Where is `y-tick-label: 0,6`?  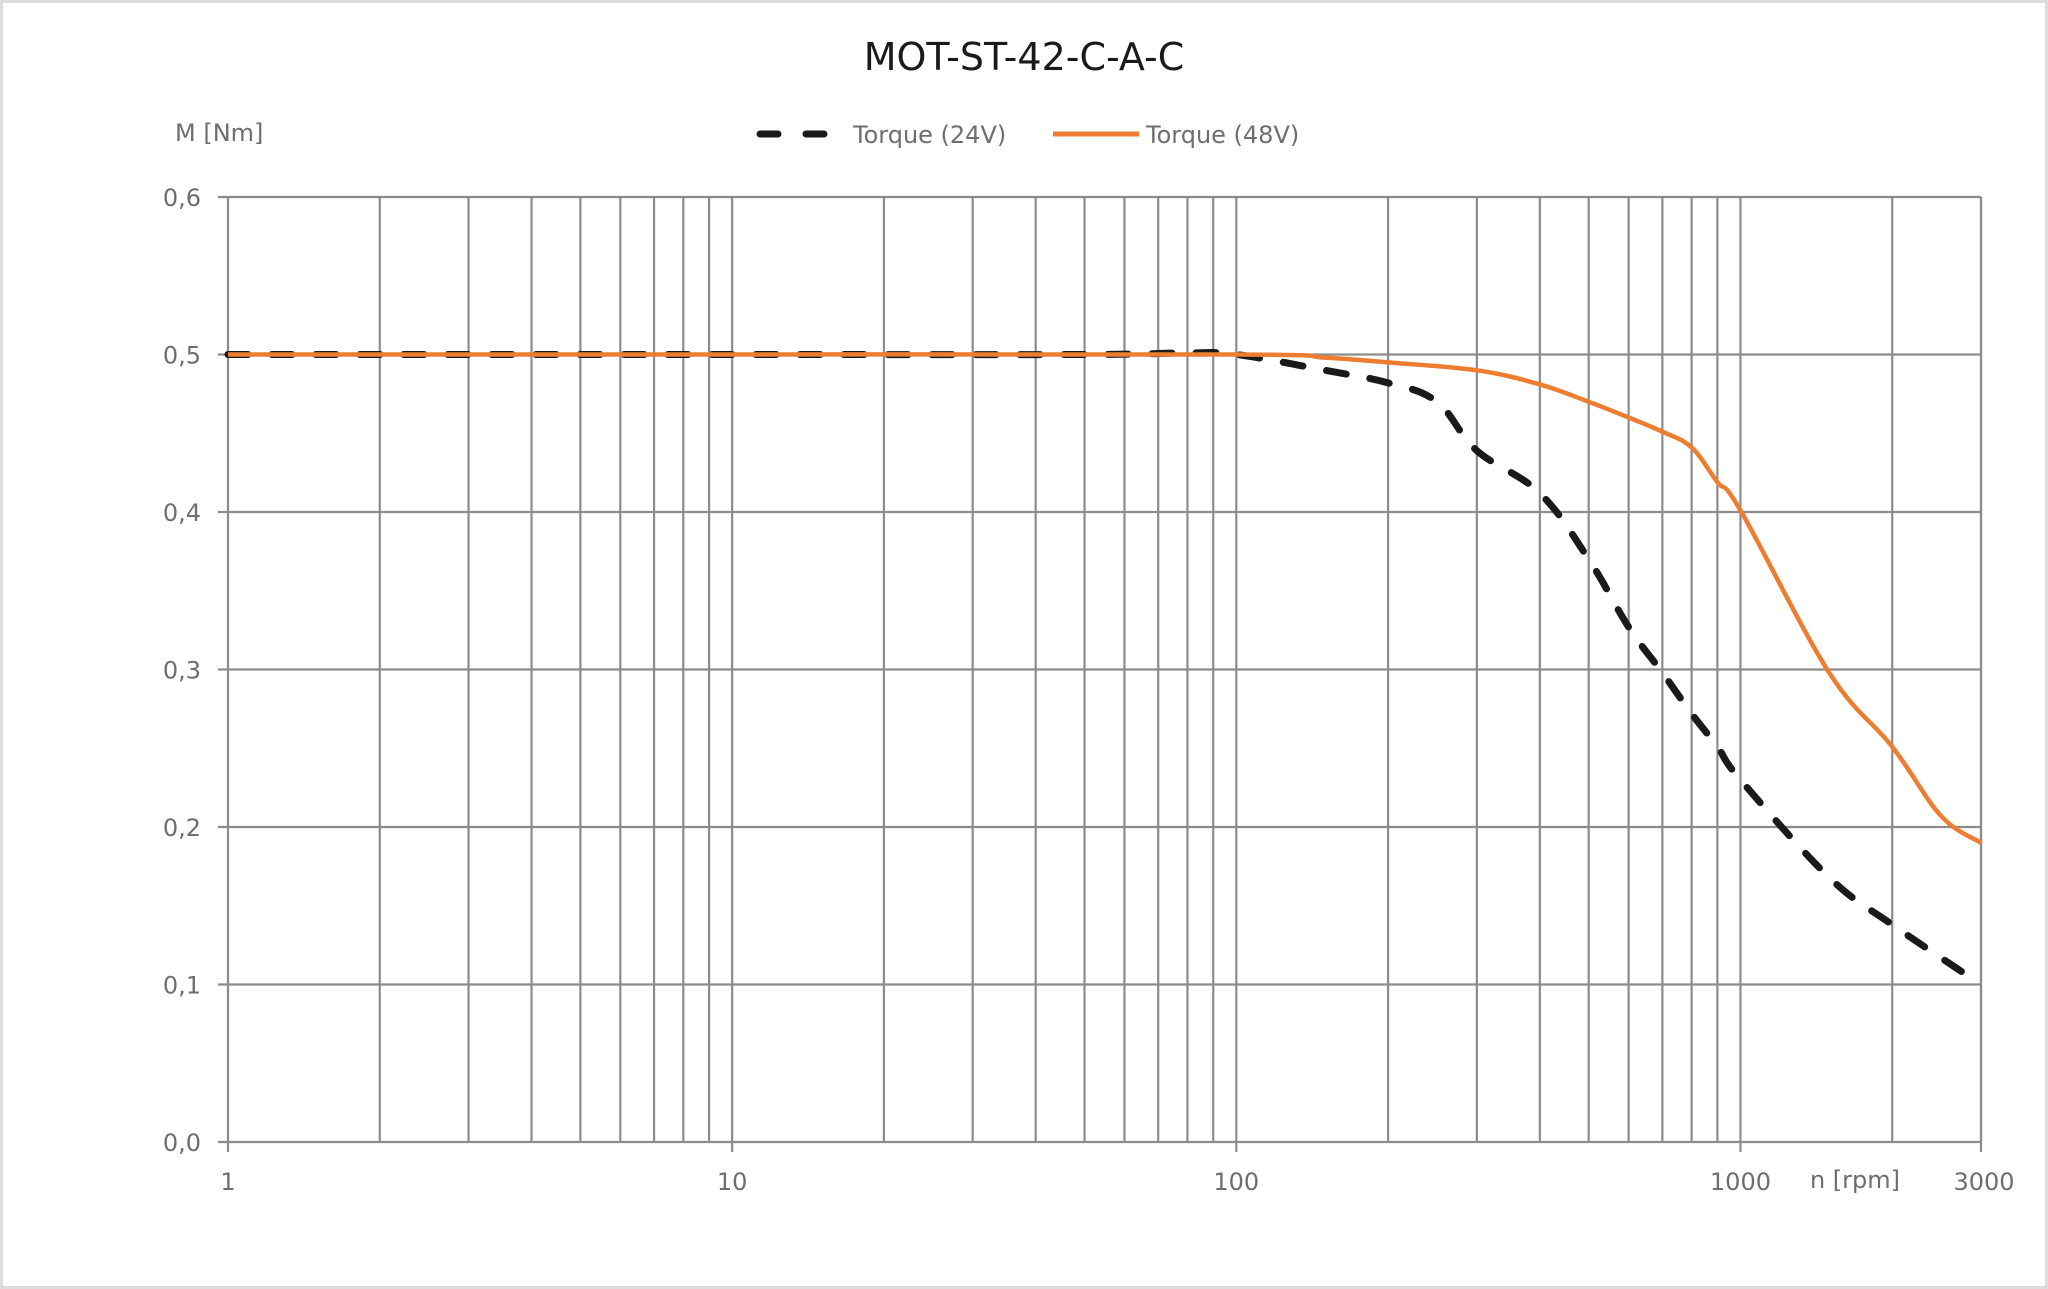
y-tick-label: 0,6 is located at coordinates (182, 198).